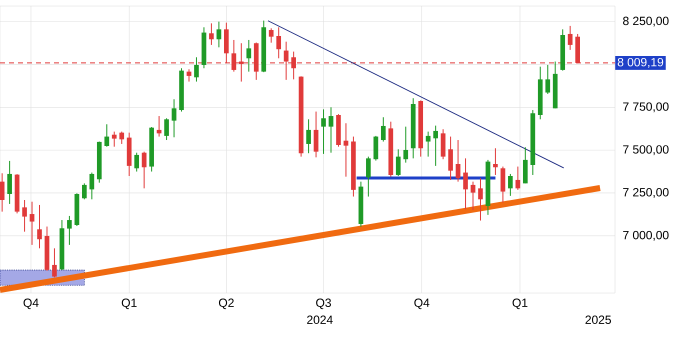  Describe the element at coordinates (641, 63) in the screenshot. I see `ref-line-label: 8 009,19` at that location.